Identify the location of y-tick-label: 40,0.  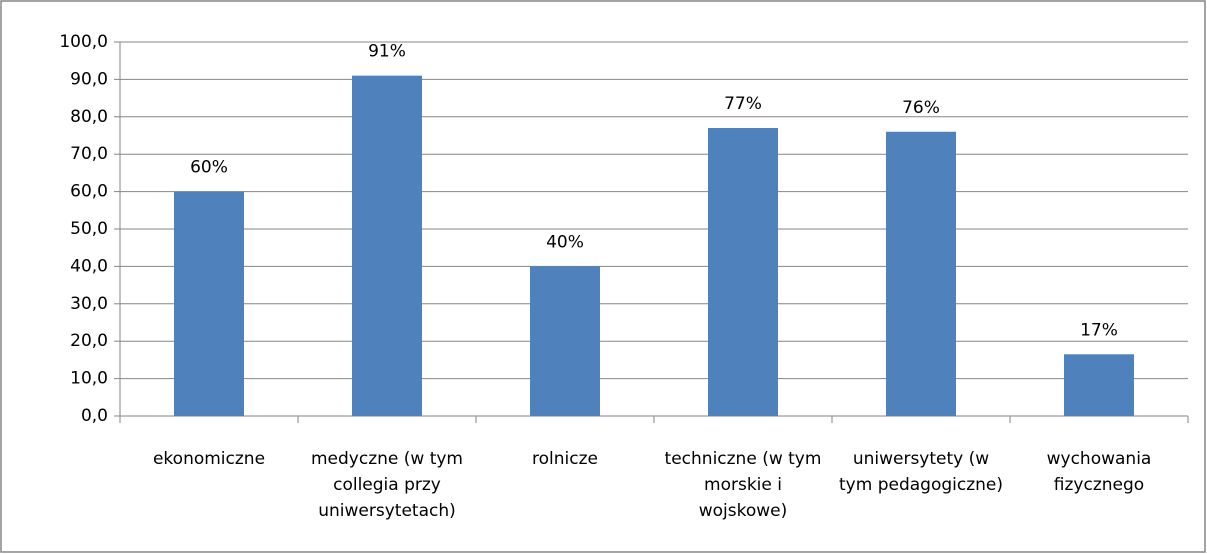
(89, 266).